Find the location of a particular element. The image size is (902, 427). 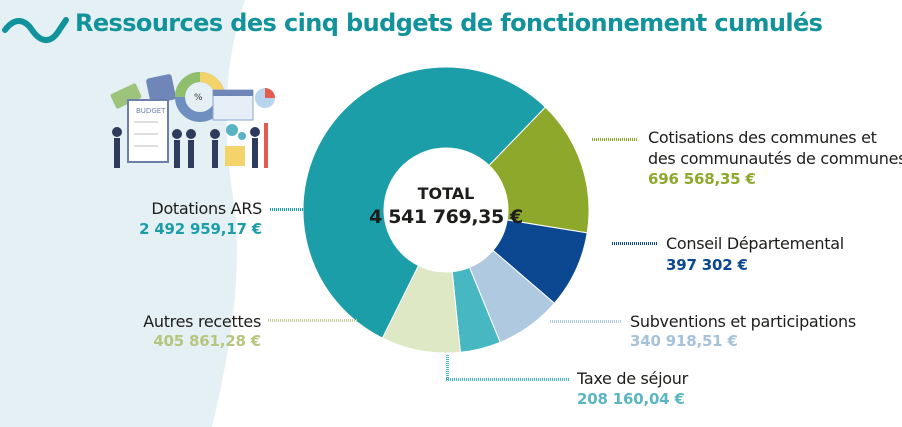

leader-line-taxe is located at coordinates (508, 379).